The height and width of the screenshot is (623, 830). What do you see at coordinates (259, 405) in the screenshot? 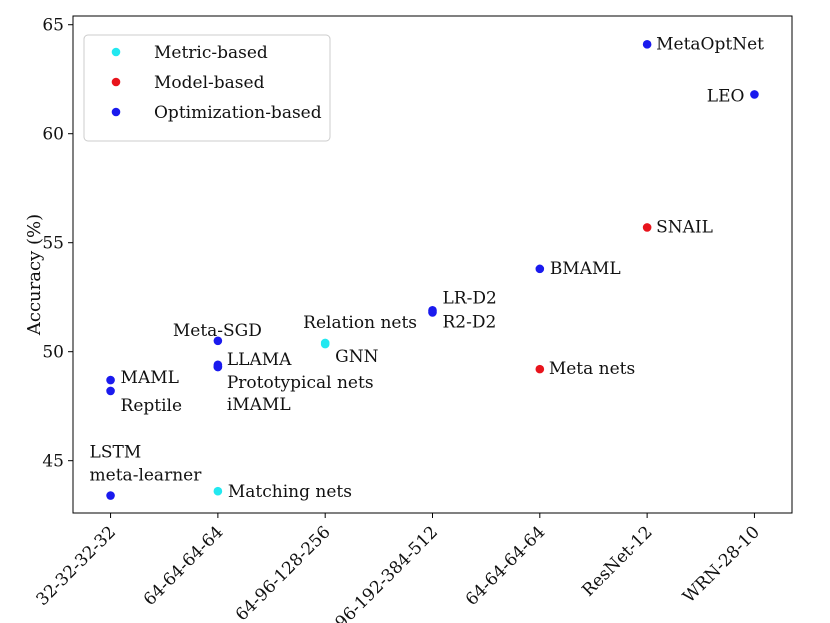
I see `label-imaml: iMAML` at bounding box center [259, 405].